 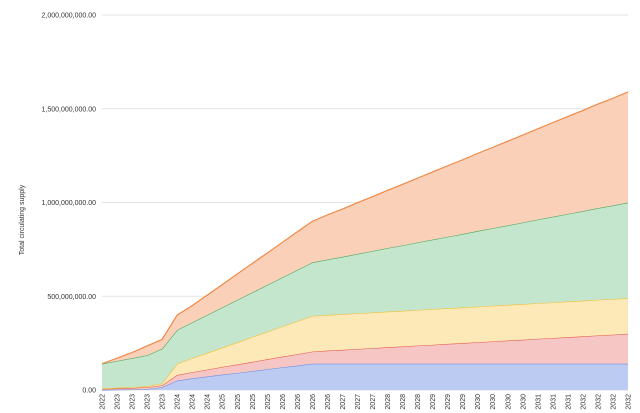 I want to click on y-tick-label: 0.00, so click(x=89, y=391).